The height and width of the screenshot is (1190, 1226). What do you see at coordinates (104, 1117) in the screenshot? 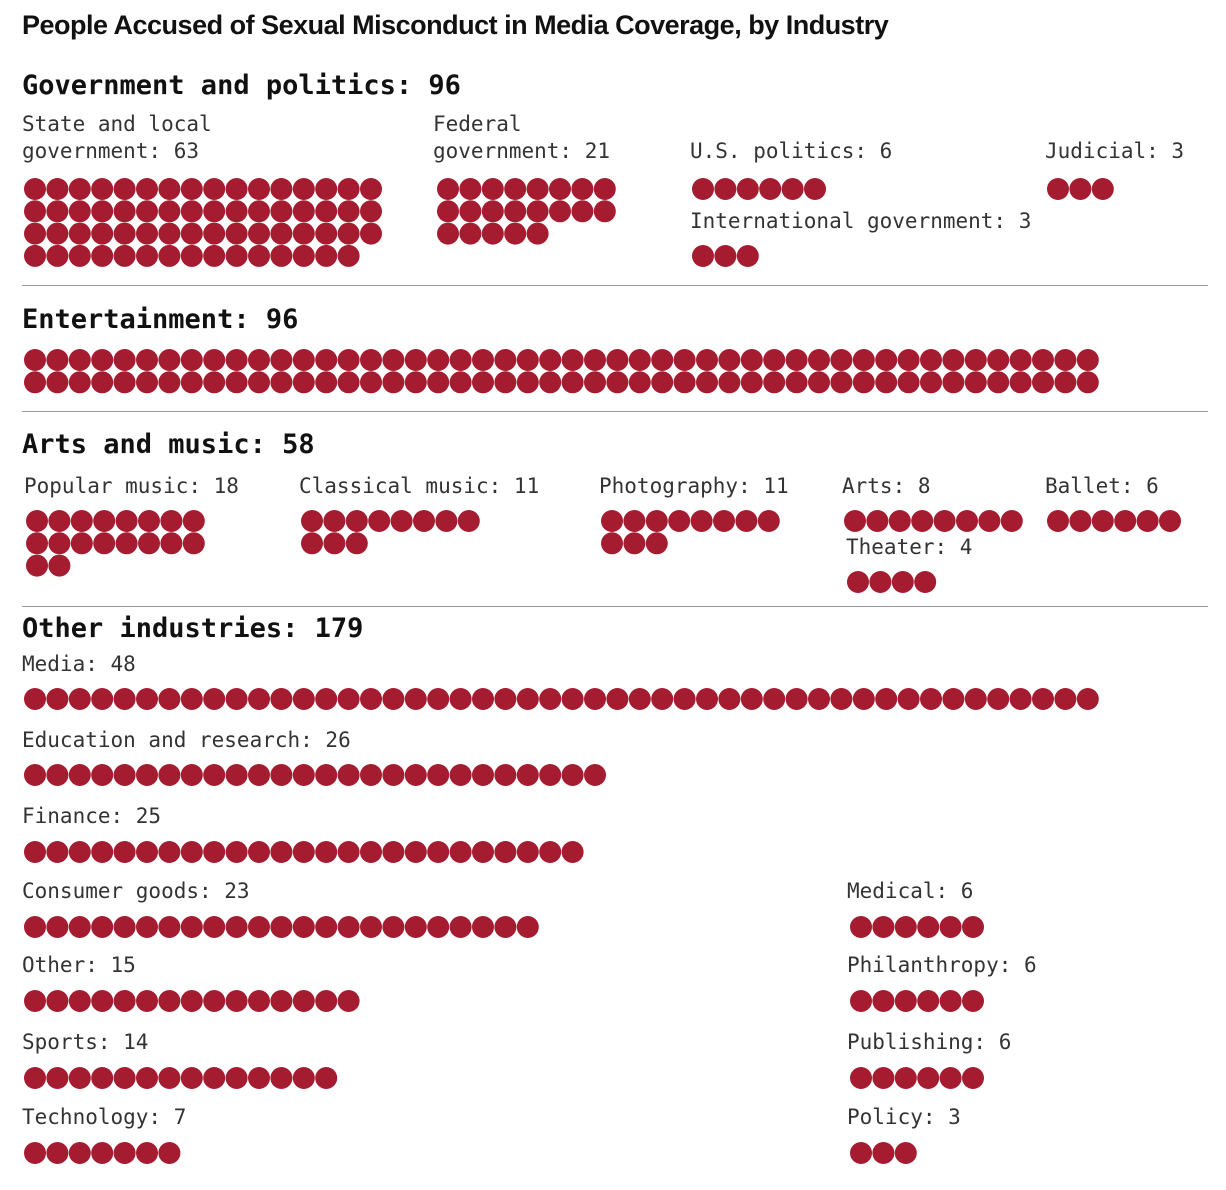
I see `label-technology: Technology: 7` at bounding box center [104, 1117].